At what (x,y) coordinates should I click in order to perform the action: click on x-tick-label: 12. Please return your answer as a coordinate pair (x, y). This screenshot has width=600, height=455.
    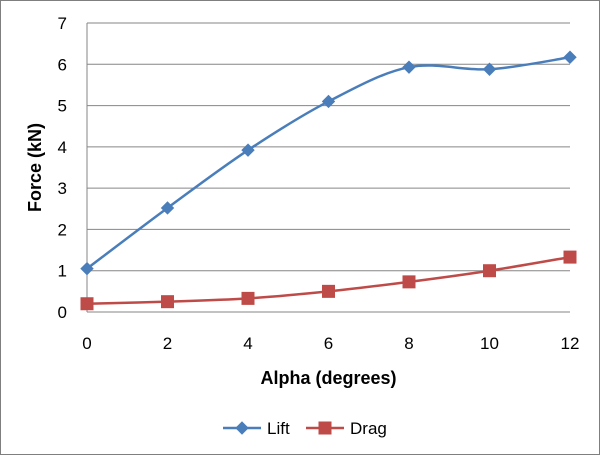
    Looking at the image, I should click on (570, 343).